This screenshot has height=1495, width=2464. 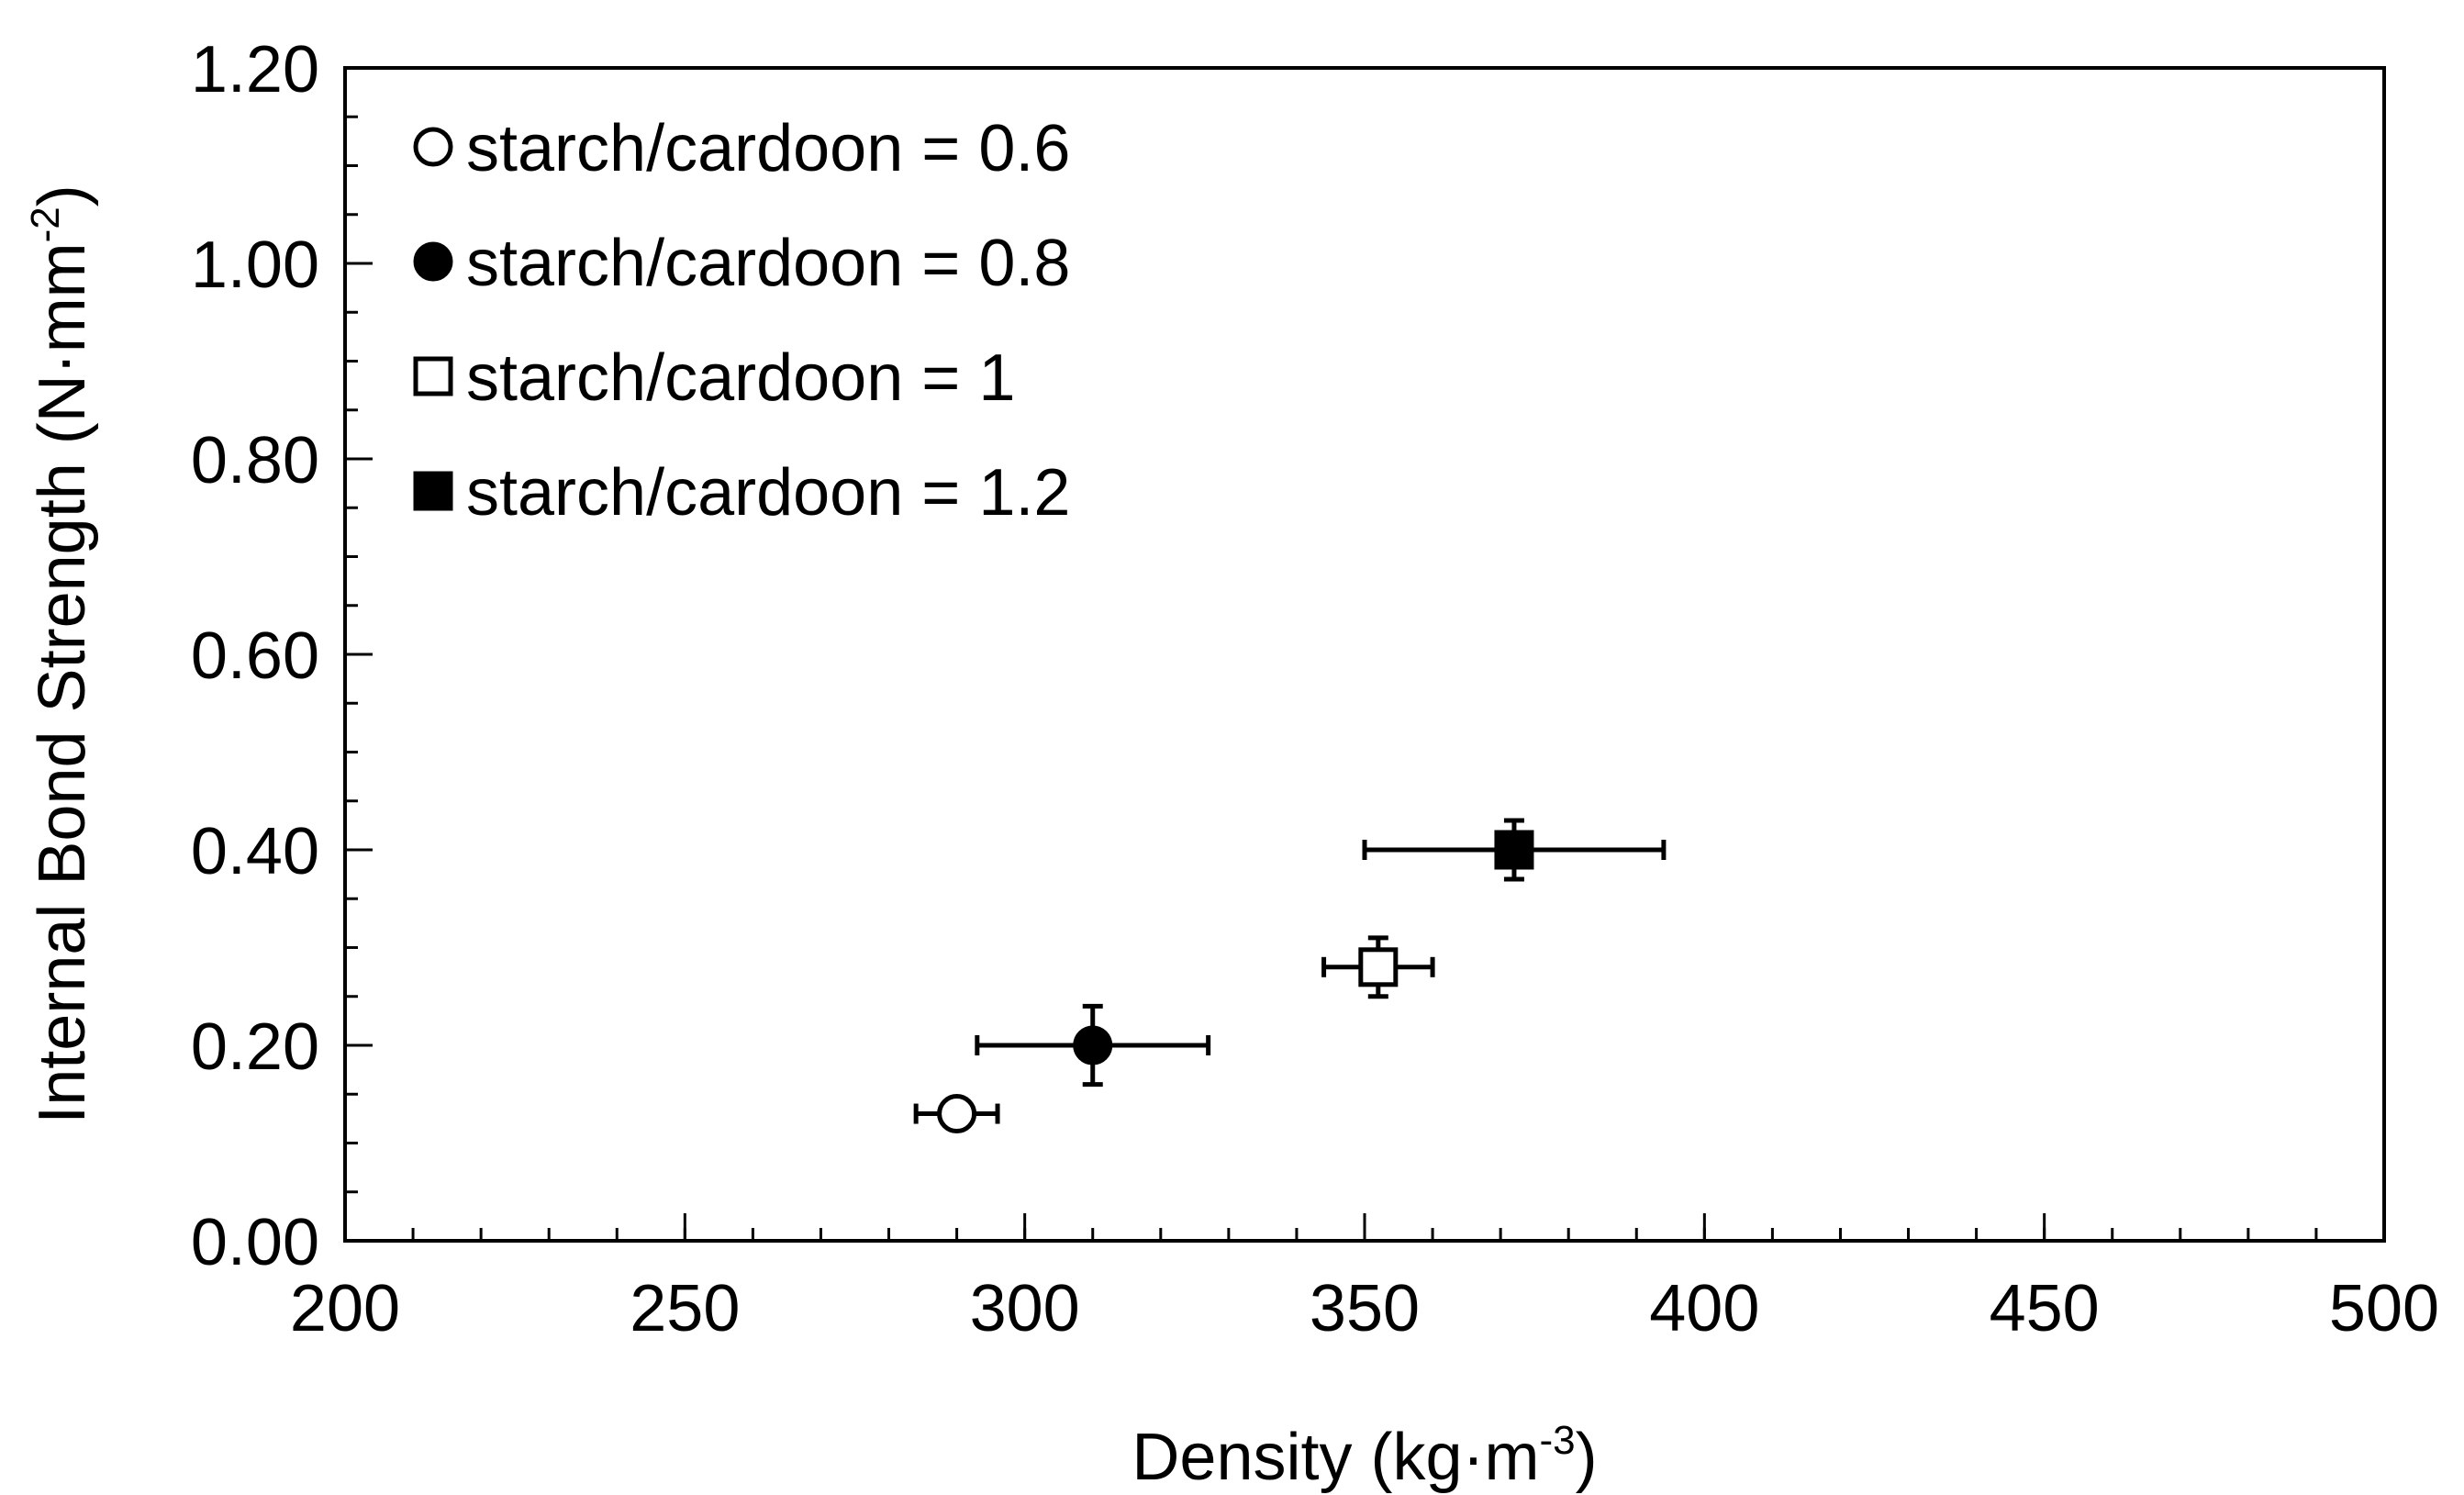 I want to click on y-axis-label-text: Internal Bond Strength (N·mm, so click(x=63, y=682).